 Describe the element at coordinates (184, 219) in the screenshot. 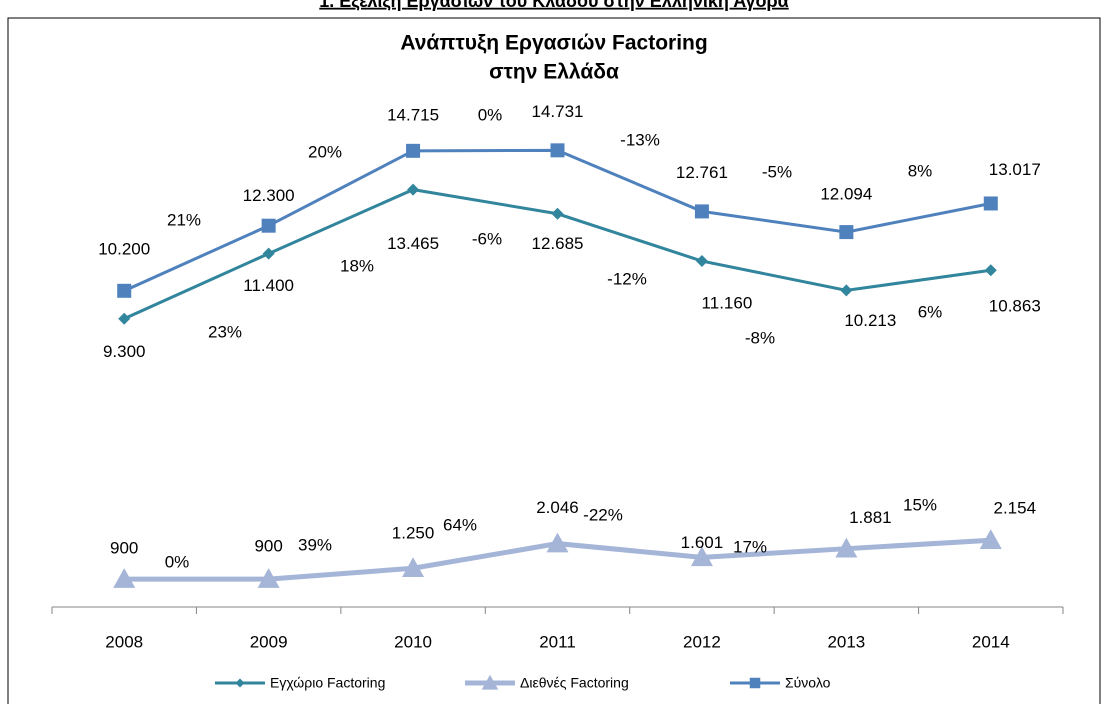

I see `change-label: 21%` at that location.